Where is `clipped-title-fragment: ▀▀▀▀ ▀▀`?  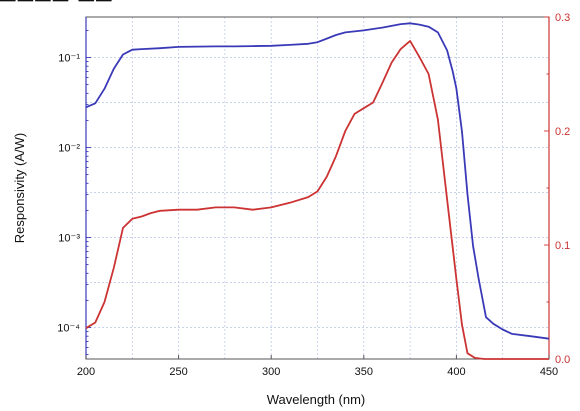 clipped-title-fragment: ▀▀▀▀ ▀▀ is located at coordinates (57, 6).